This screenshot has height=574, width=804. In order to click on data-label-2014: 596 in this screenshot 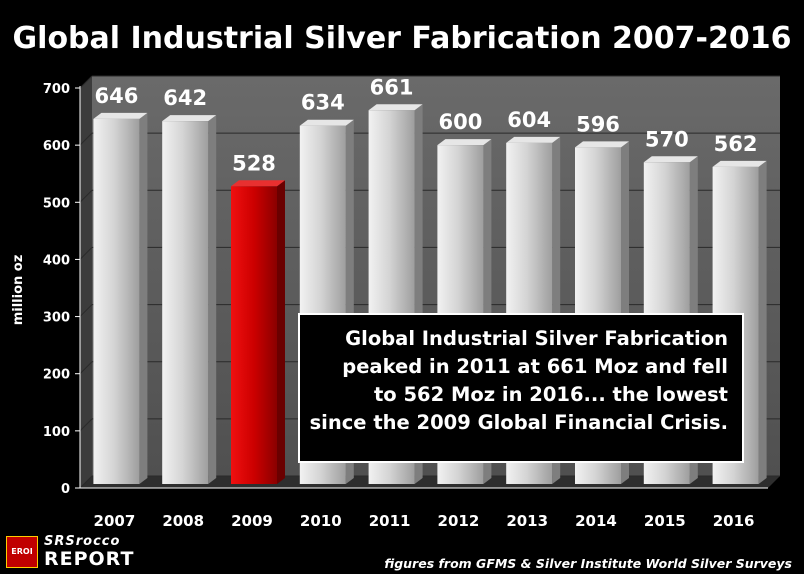, I will do `click(598, 124)`.